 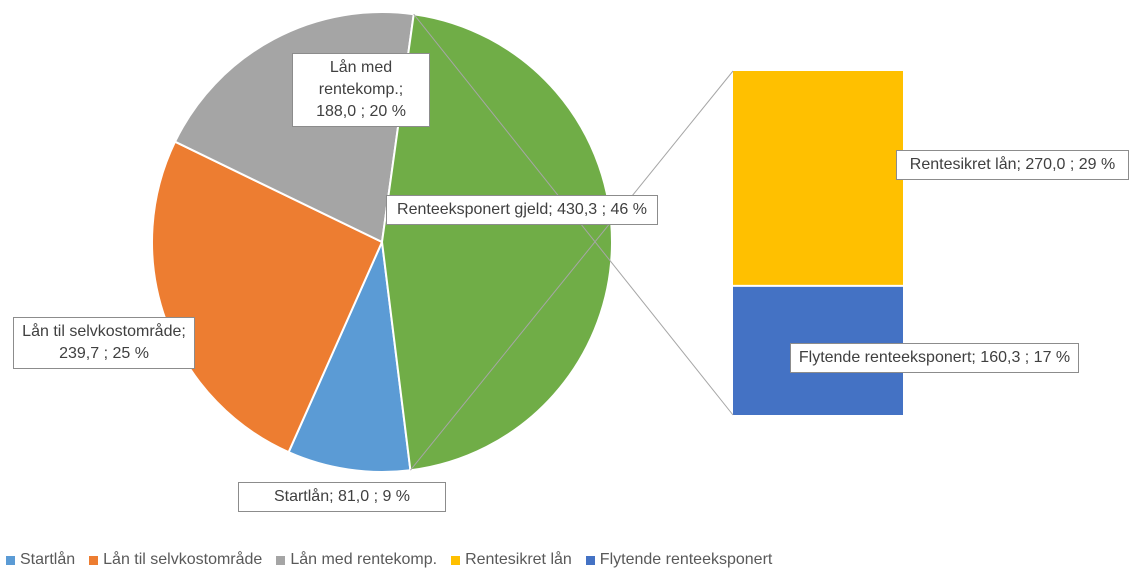 What do you see at coordinates (522, 210) in the screenshot?
I see `data-label: Renteeksponert gjeld; 430,3 ; 46 %` at bounding box center [522, 210].